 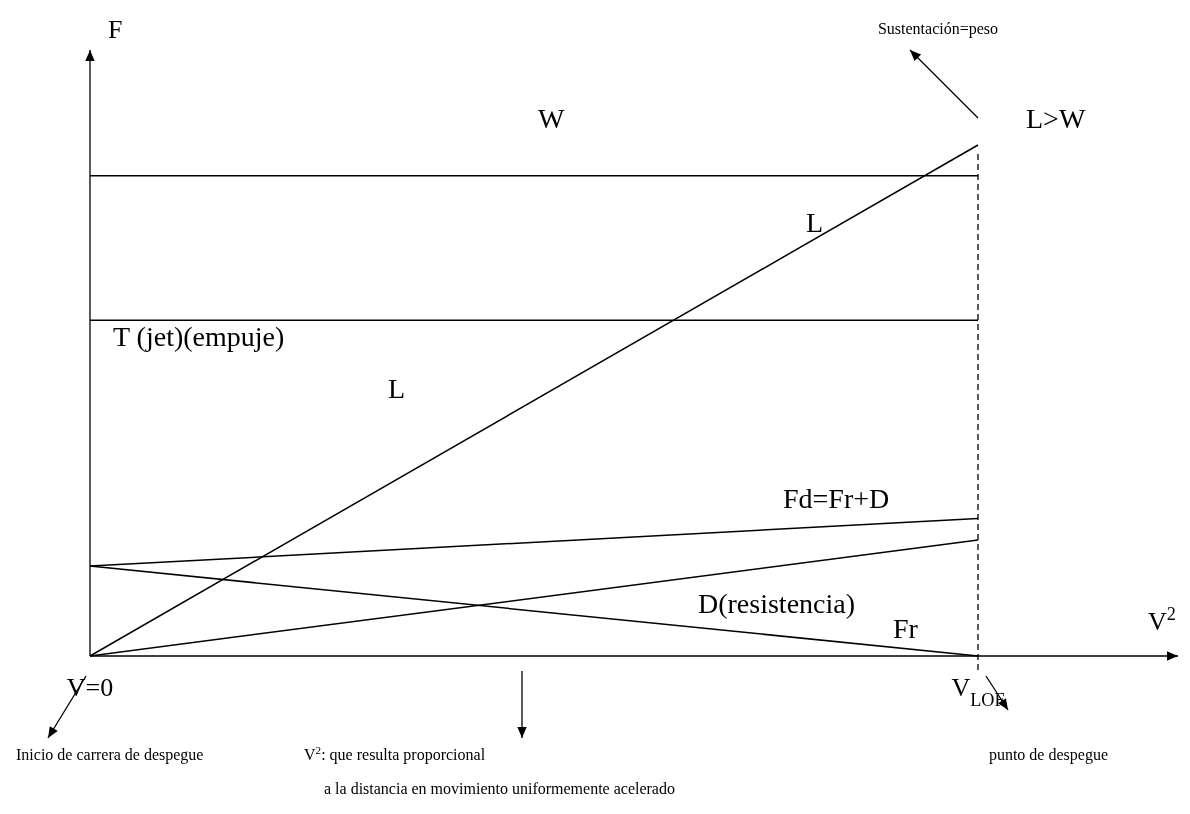 I want to click on text: a la distancia en movimiento uniformemente acelerado, so click(x=499, y=788).